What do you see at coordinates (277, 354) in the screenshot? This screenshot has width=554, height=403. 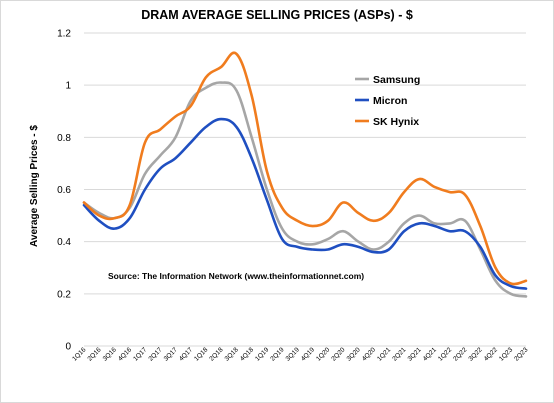 I see `x-tick-label: 2Q19` at bounding box center [277, 354].